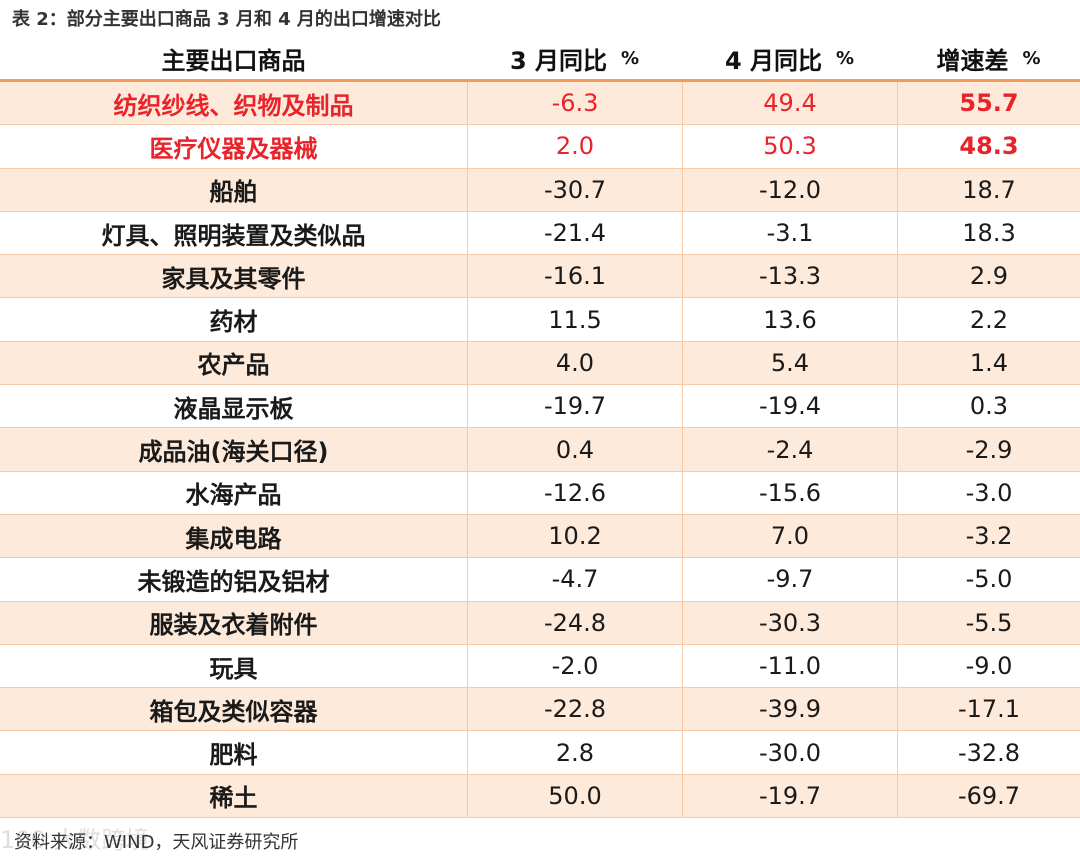  I want to click on april-yoy-cell: 13.6, so click(789, 319).